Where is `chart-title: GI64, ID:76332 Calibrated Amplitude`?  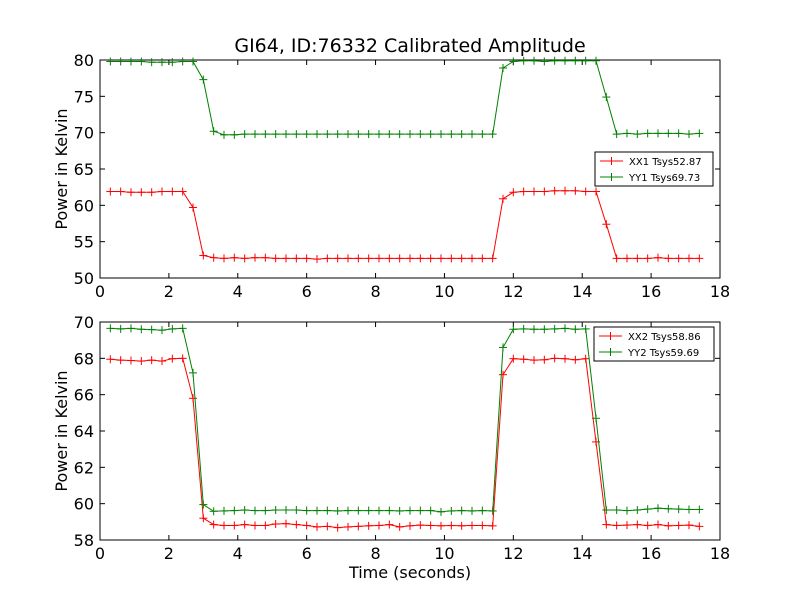 chart-title: GI64, ID:76332 Calibrated Amplitude is located at coordinates (409, 46).